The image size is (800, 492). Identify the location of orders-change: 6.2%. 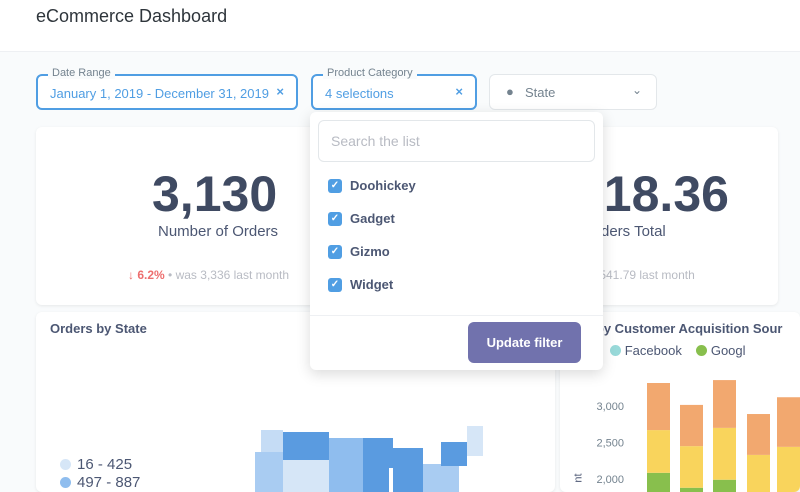
(151, 275).